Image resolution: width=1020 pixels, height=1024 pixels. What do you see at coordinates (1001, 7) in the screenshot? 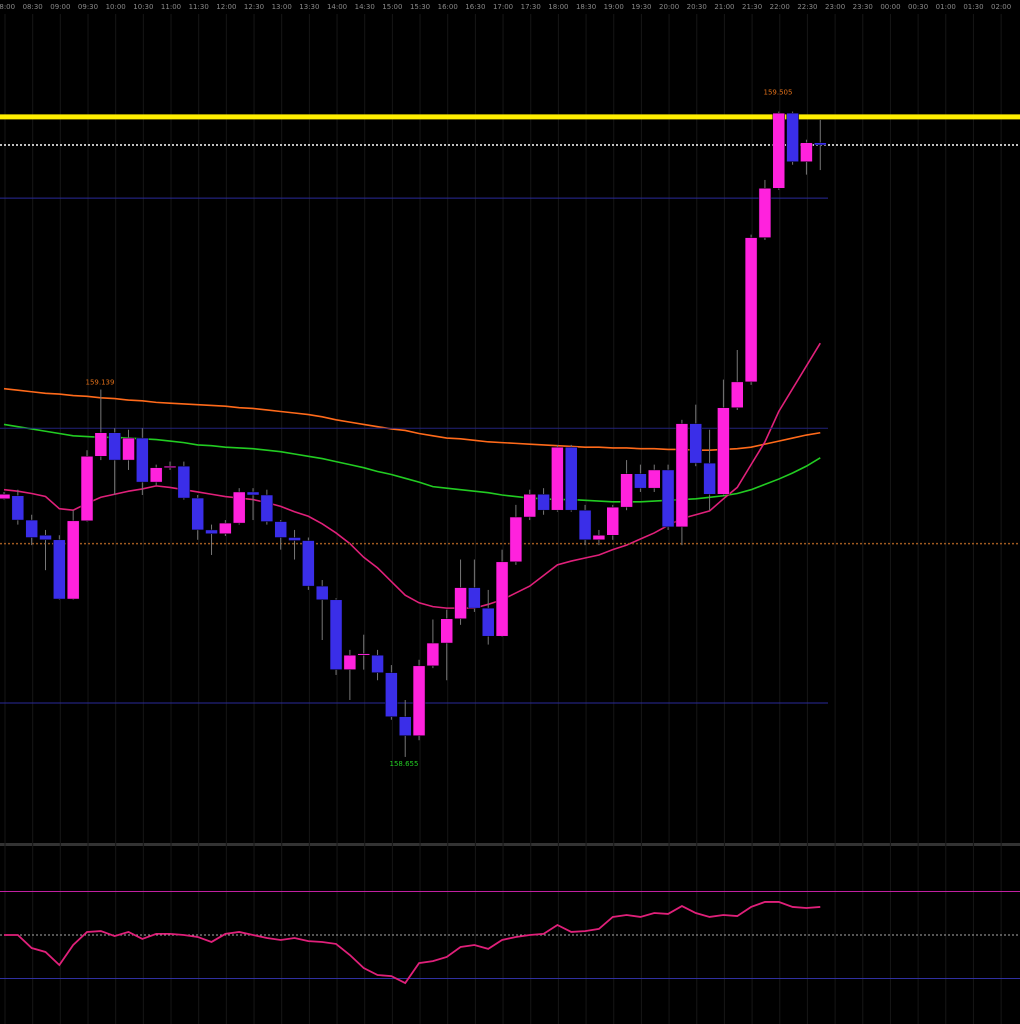
I see `time-label: 02:00` at bounding box center [1001, 7].